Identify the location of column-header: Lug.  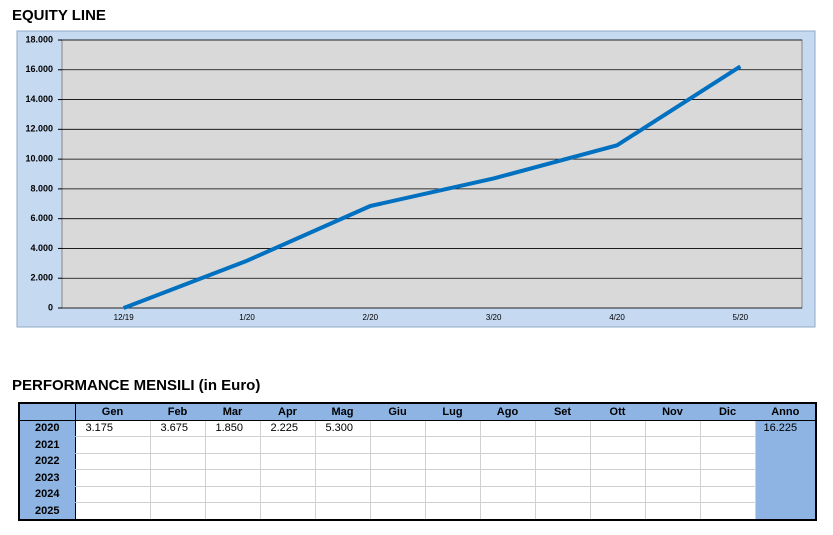
(452, 411).